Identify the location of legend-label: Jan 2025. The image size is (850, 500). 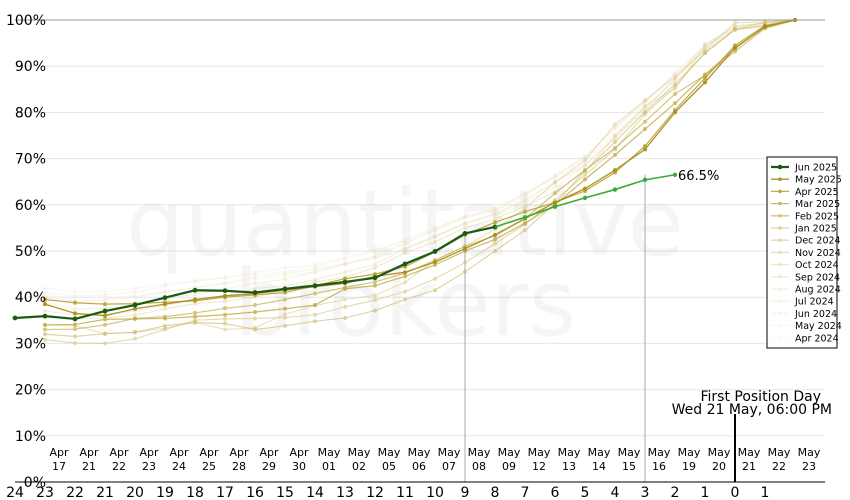
(815, 229).